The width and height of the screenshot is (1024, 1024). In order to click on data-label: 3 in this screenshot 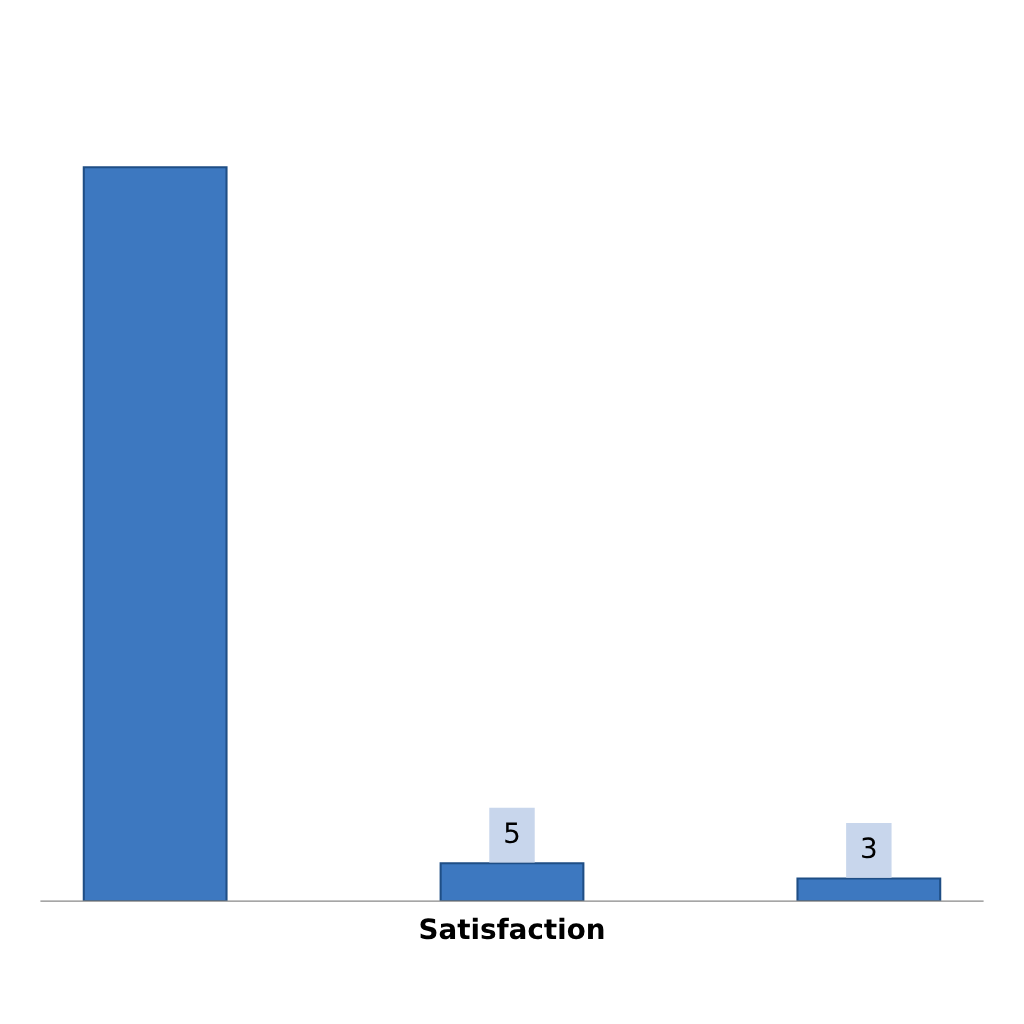, I will do `click(869, 848)`.